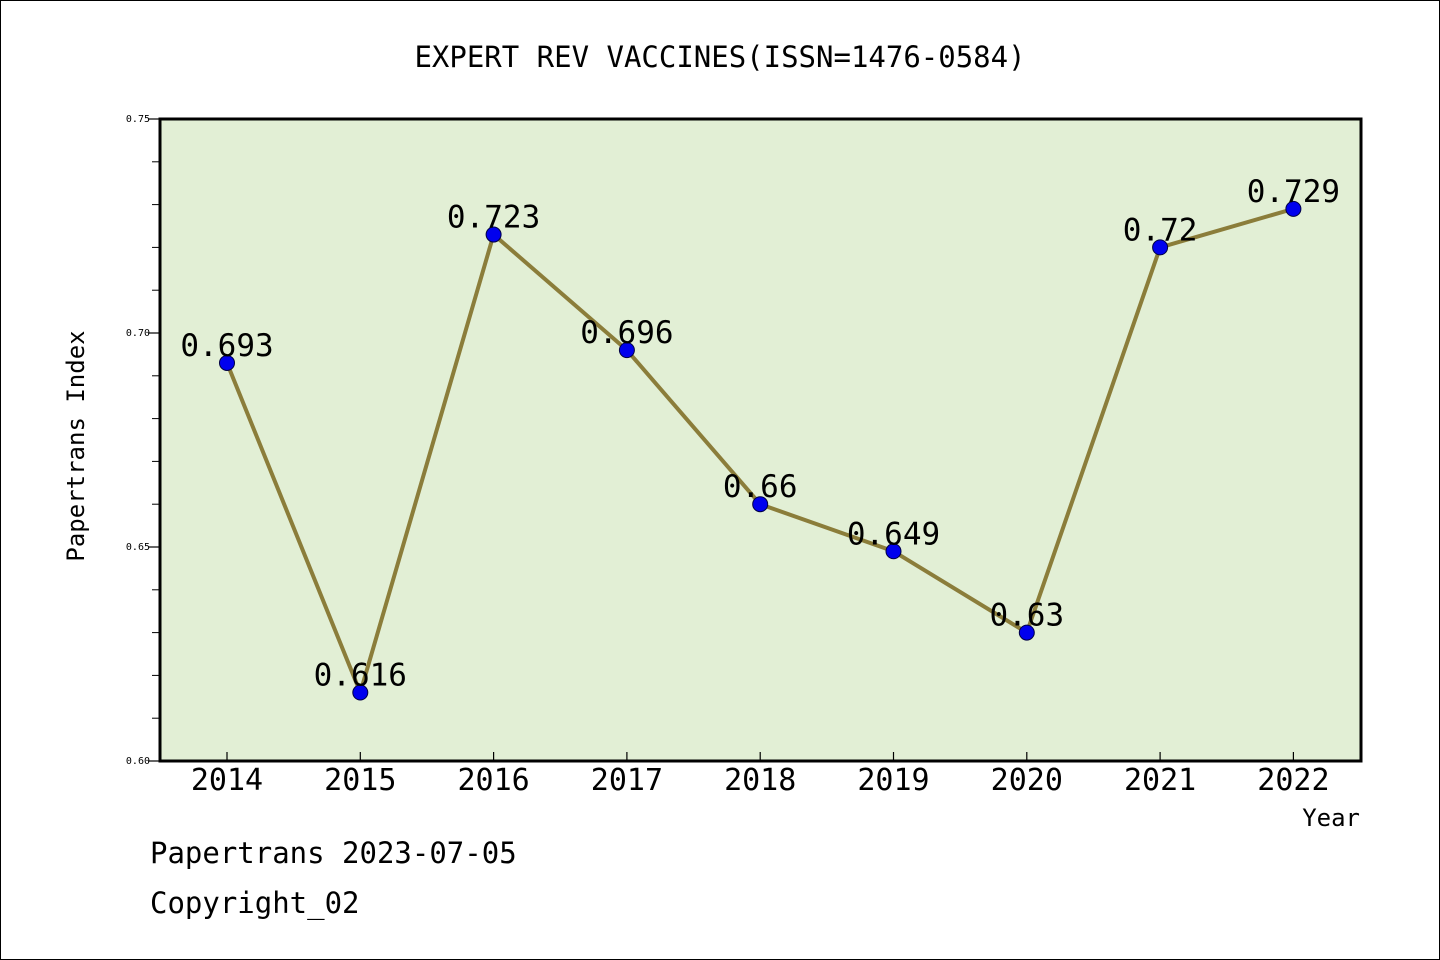  I want to click on x-tick-label: 2015, so click(360, 780).